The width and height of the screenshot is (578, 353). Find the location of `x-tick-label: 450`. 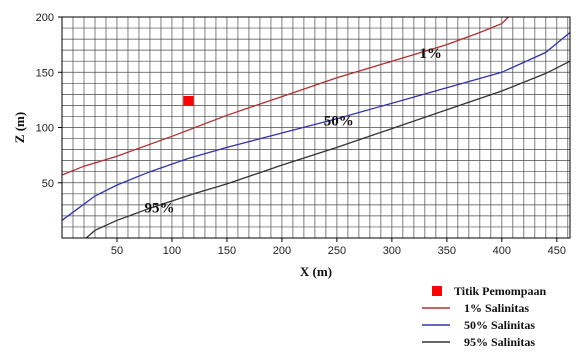

x-tick-label: 450 is located at coordinates (557, 251).